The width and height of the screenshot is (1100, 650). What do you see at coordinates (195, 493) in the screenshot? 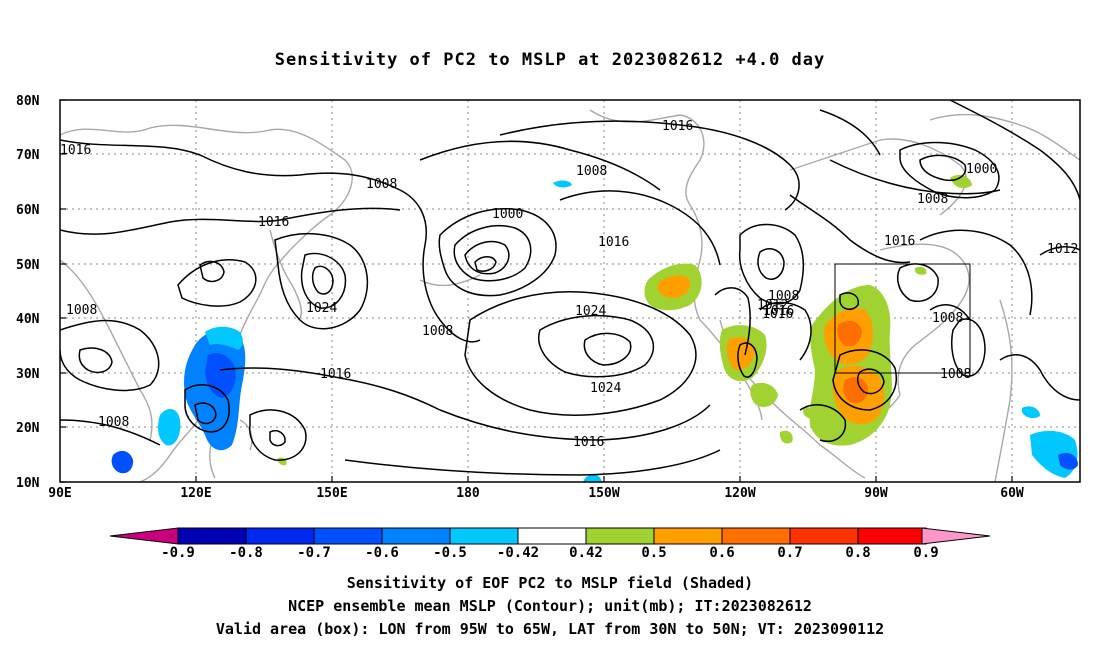
I see `lon-tick-label: 120E` at bounding box center [195, 493].